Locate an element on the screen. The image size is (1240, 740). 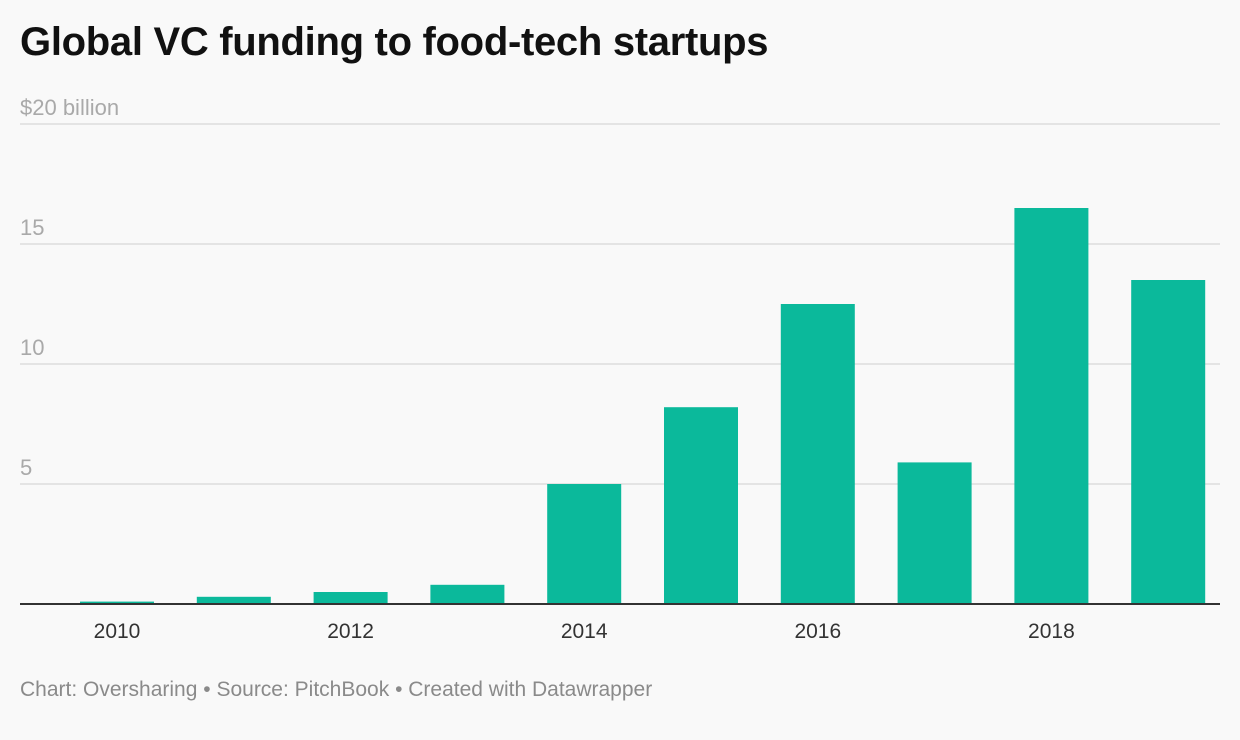
chart-title: Global VC funding to food-tech startups is located at coordinates (394, 42).